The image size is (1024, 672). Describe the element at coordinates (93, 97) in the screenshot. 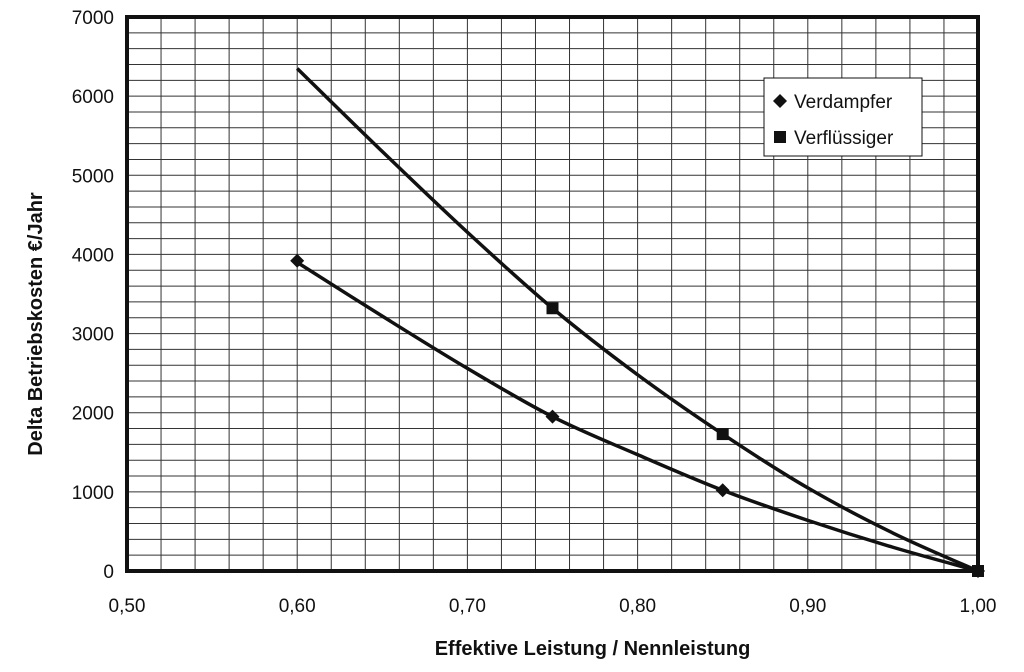

I see `y-tick-label: 6000` at that location.